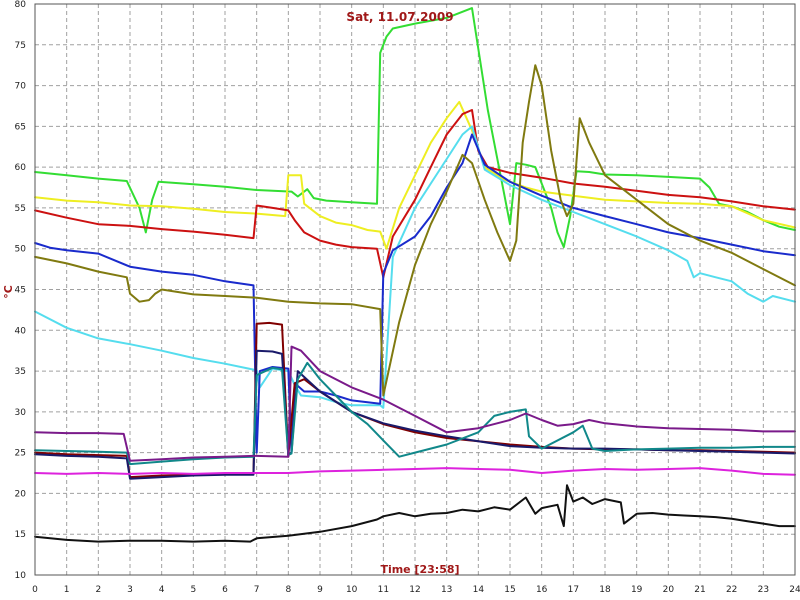 The height and width of the screenshot is (600, 800). Describe the element at coordinates (446, 590) in the screenshot. I see `x-tick-label: 13` at that location.